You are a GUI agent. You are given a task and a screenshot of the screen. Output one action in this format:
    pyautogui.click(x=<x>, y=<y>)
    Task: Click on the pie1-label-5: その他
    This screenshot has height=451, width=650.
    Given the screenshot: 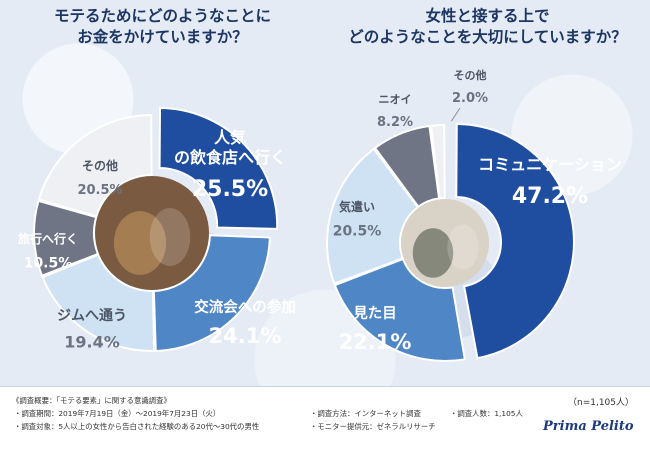 What is the action you would take?
    pyautogui.click(x=100, y=165)
    